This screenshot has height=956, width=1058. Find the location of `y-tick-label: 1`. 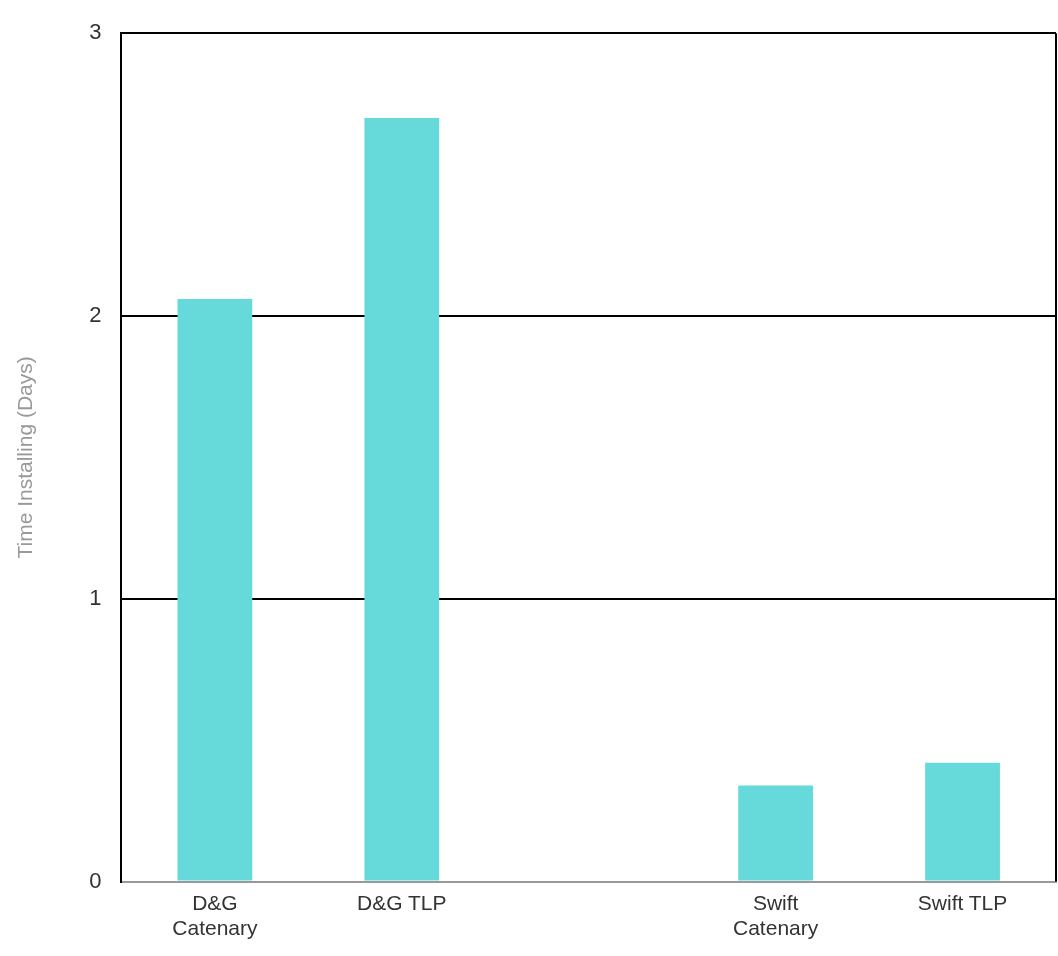

y-tick-label: 1 is located at coordinates (95, 597).